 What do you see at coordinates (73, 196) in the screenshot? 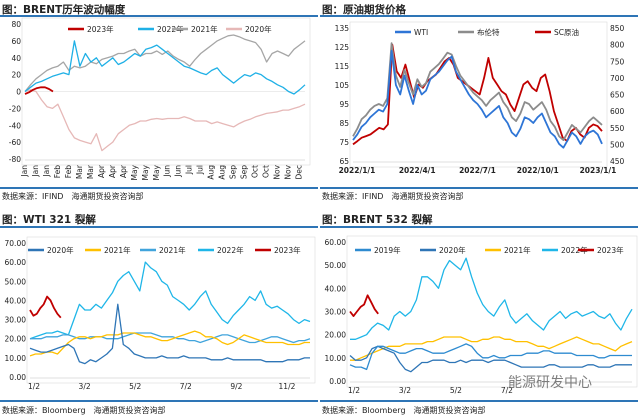
I see `source-text: 数据来源：IFIND 海通期货投资咨询部` at bounding box center [73, 196].